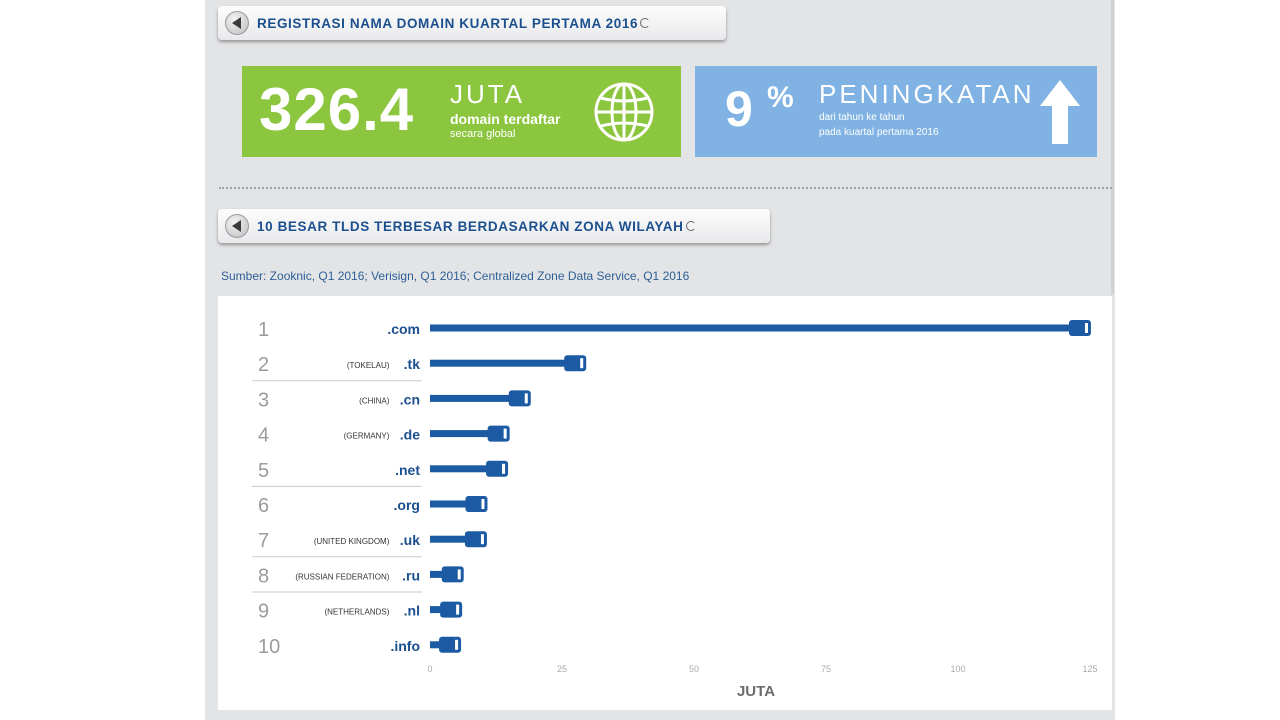 The height and width of the screenshot is (720, 1280). Describe the element at coordinates (780, 97) in the screenshot. I see `growth-percent-sign: %` at that location.